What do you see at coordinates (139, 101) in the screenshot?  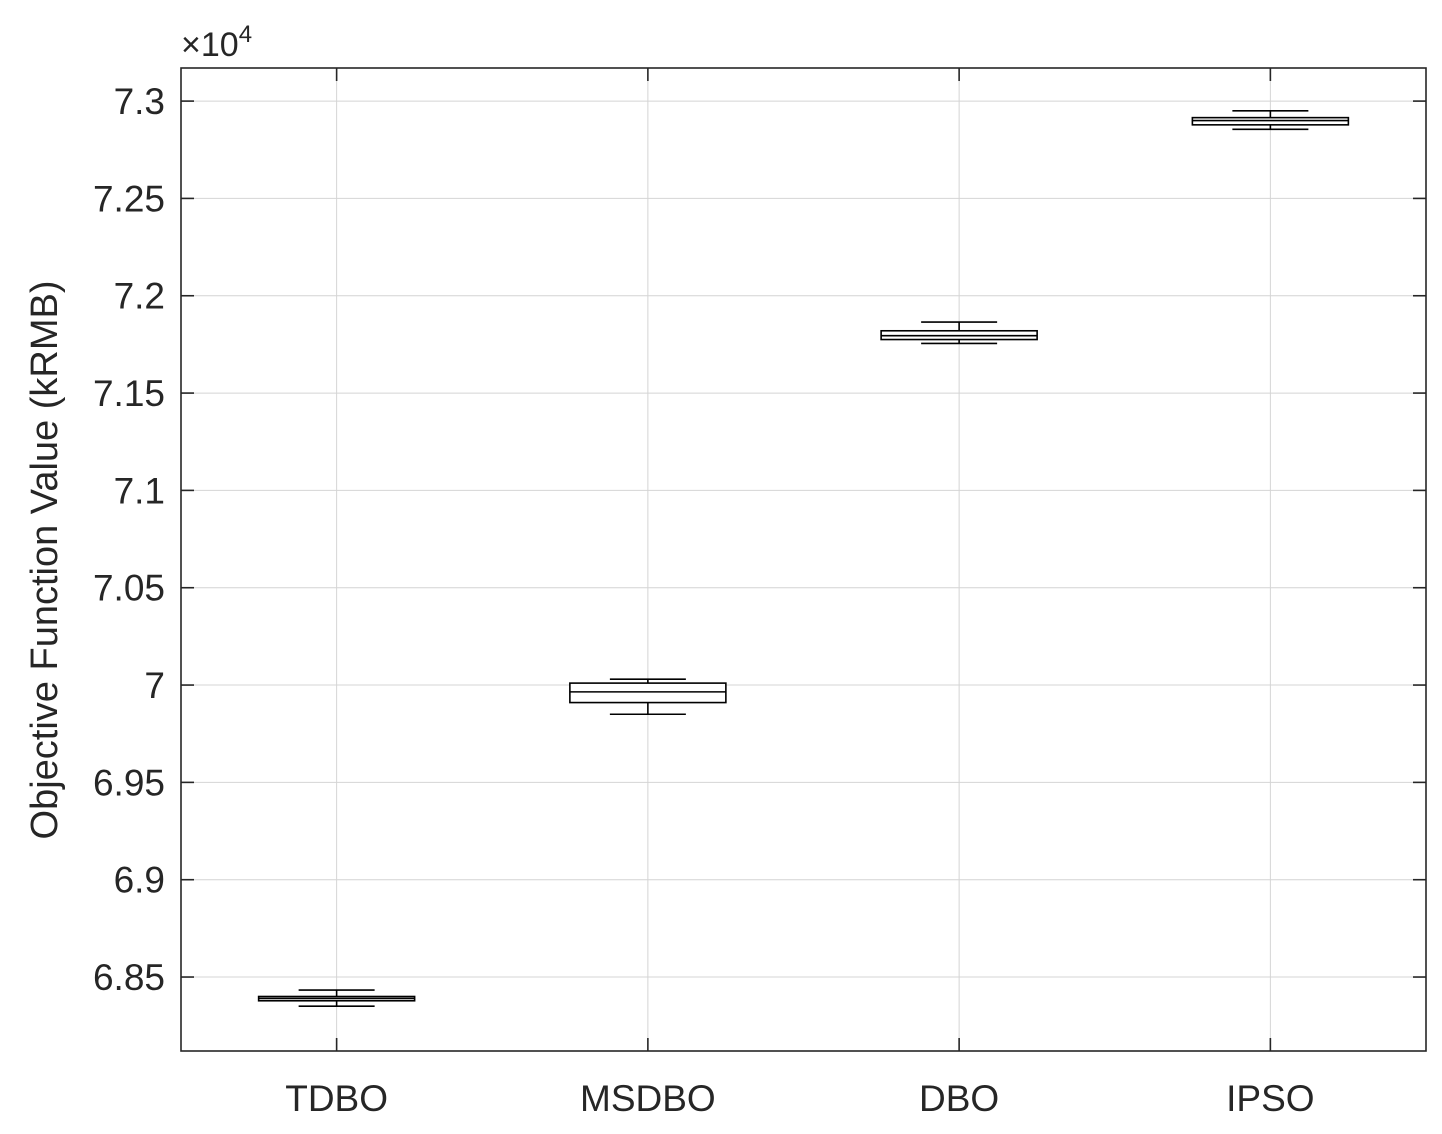 I see `y-tick-label: 7.3` at bounding box center [139, 101].